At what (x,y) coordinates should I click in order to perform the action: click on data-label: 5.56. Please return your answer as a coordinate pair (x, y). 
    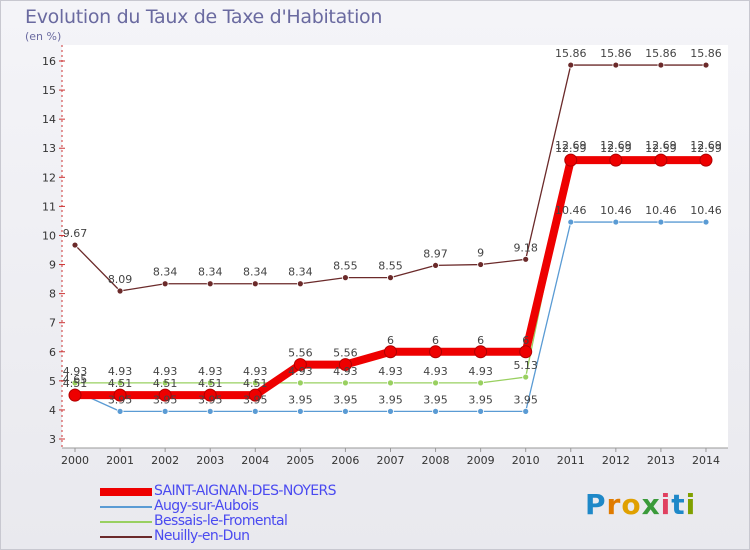
    Looking at the image, I should click on (345, 353).